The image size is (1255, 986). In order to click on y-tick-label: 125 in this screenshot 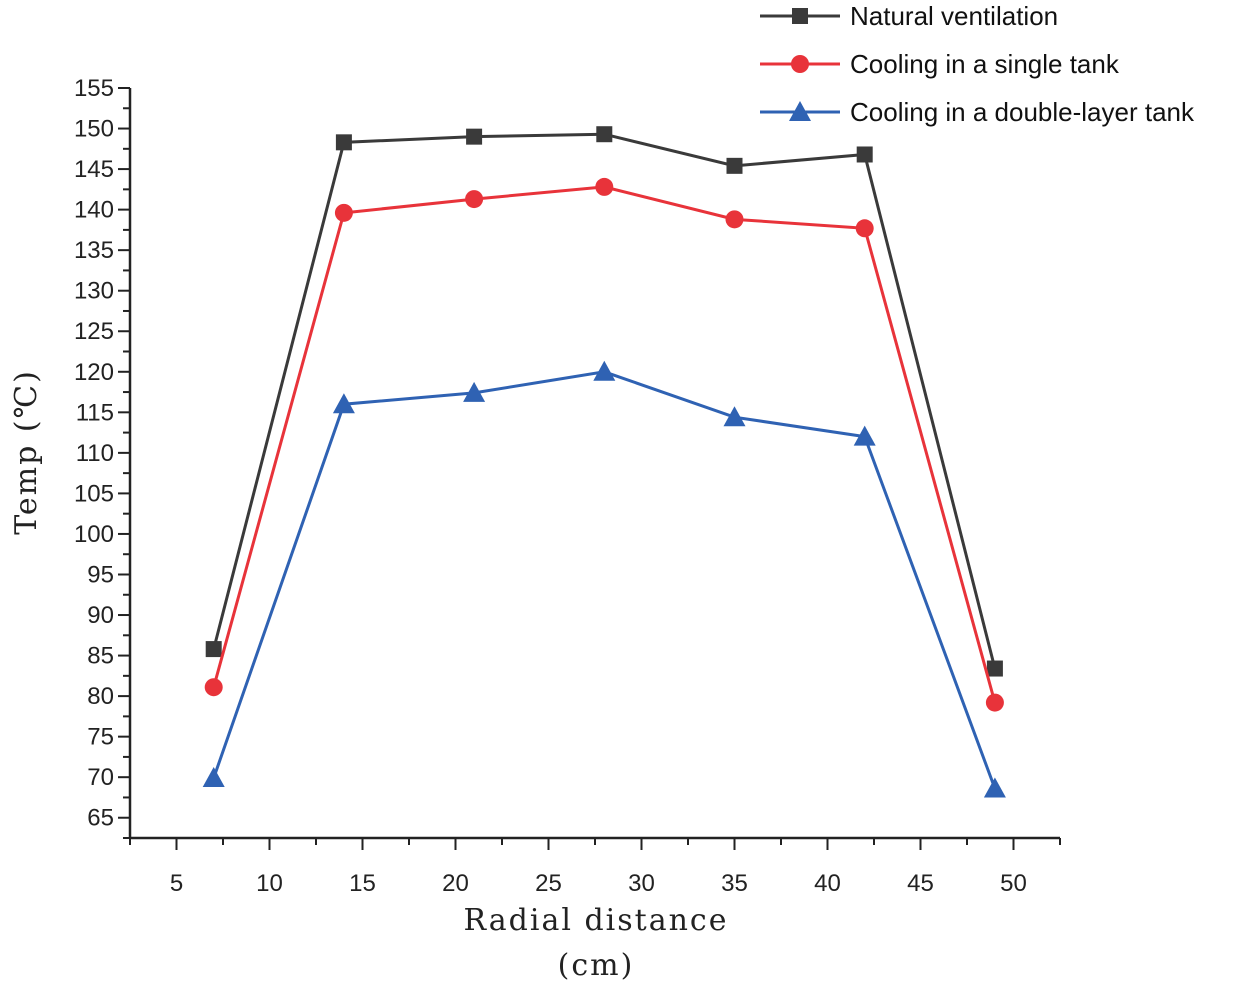, I will do `click(94, 331)`.